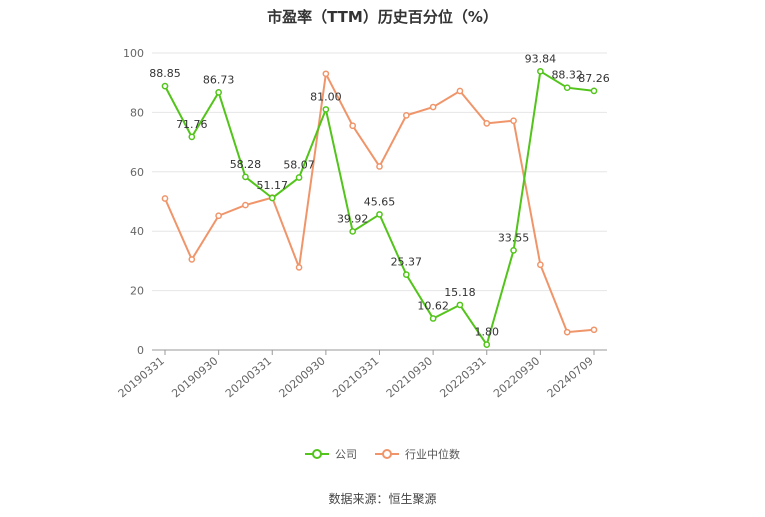 The image size is (765, 517). I want to click on data-label: 45.65, so click(380, 201).